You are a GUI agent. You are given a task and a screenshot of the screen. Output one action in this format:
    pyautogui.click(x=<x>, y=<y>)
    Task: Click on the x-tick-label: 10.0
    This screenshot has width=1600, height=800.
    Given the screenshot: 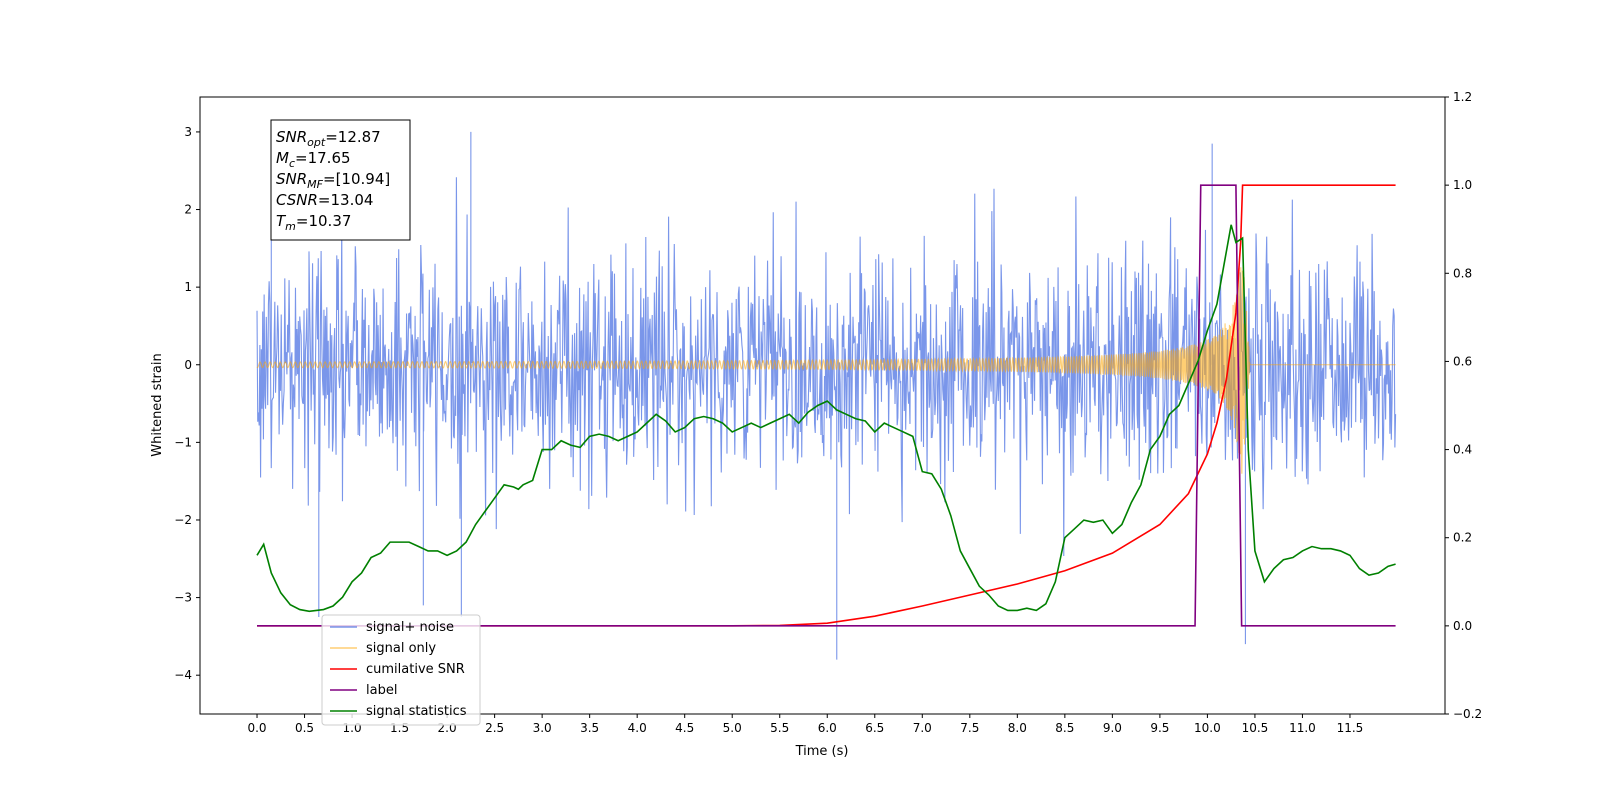 What is the action you would take?
    pyautogui.click(x=1207, y=728)
    